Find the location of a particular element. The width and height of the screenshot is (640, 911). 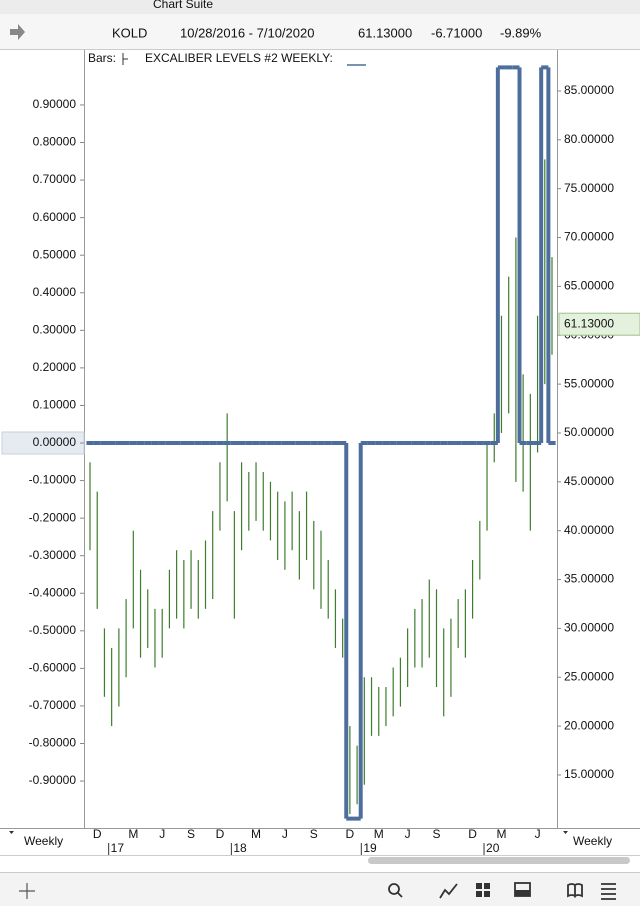

y2-tick-label: 15.00000 is located at coordinates (589, 774).